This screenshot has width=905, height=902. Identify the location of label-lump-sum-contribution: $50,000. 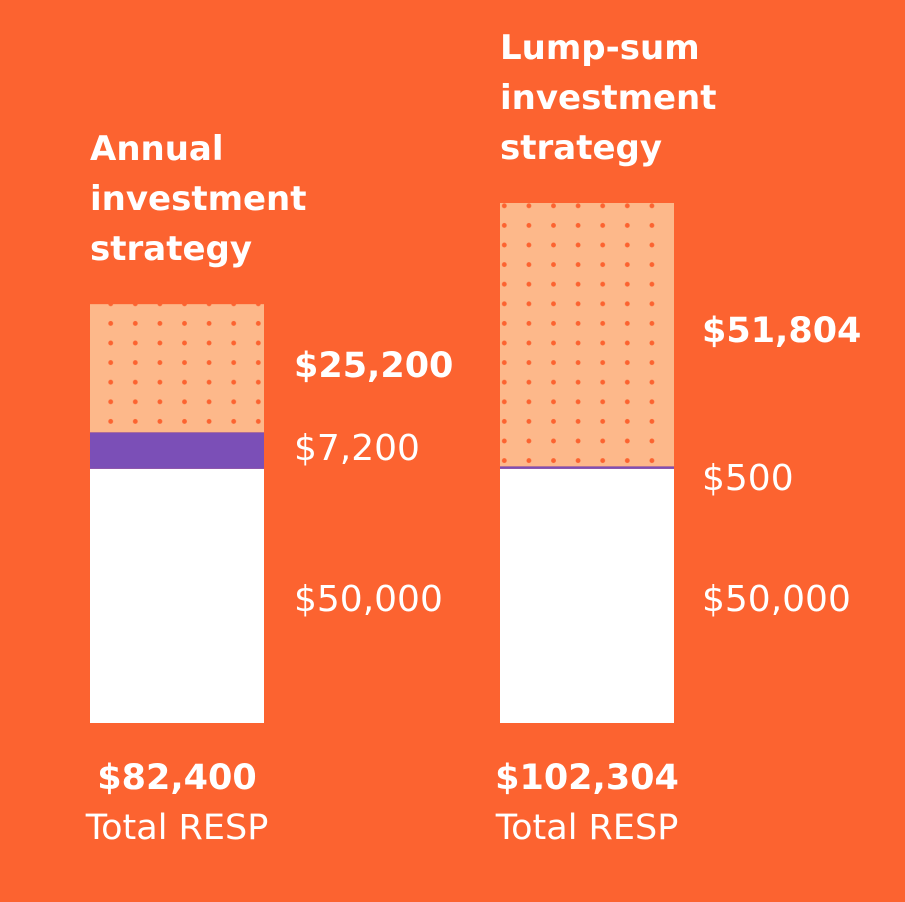
(776, 599).